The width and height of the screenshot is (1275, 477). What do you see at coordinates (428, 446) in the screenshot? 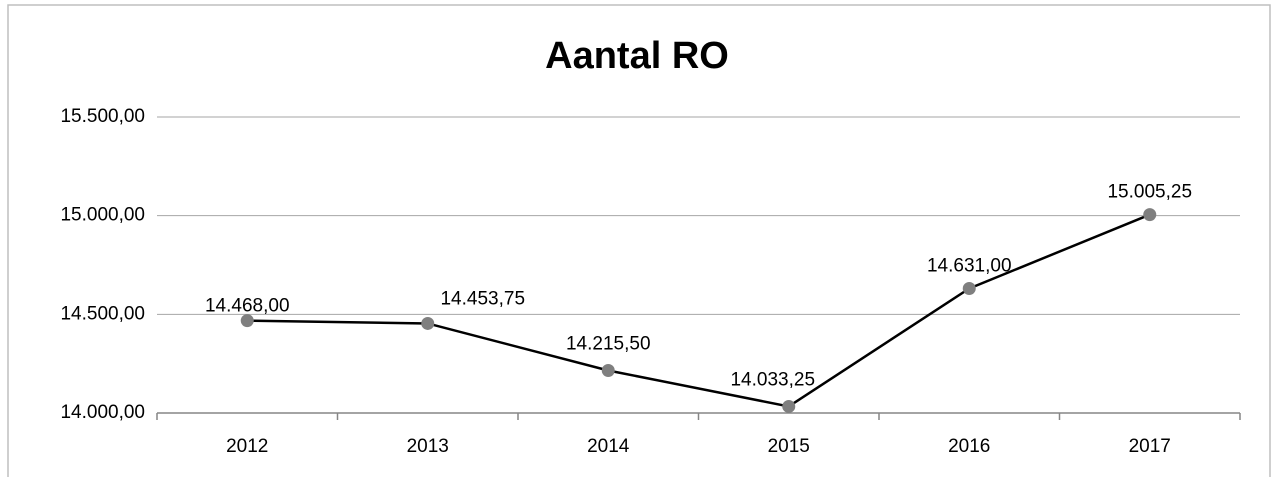
I see `x-tick-label: 2013` at bounding box center [428, 446].